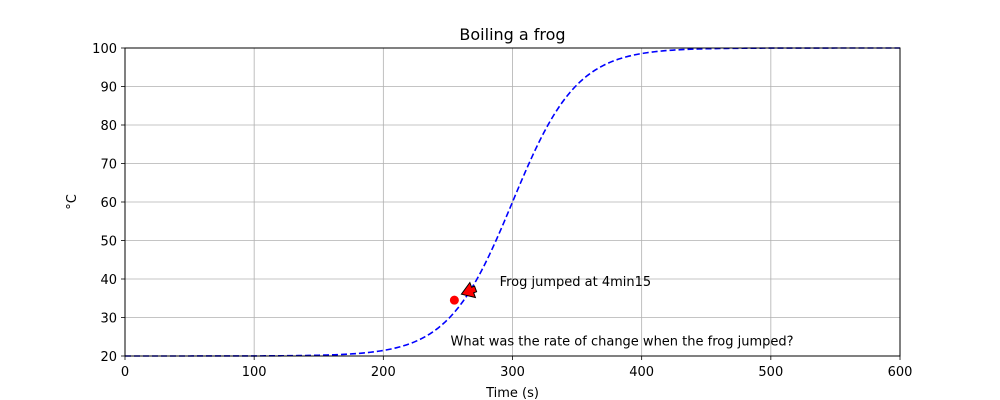 This screenshot has height=400, width=1000. Describe the element at coordinates (108, 357) in the screenshot. I see `y-tick-label: 20` at that location.